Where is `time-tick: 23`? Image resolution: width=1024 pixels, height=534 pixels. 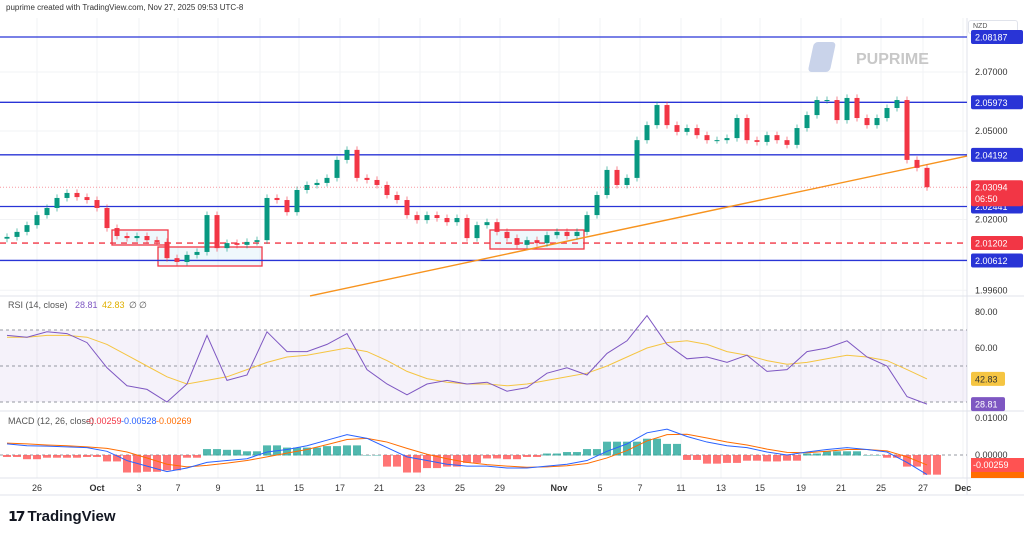
time-tick: 23 is located at coordinates (420, 488).